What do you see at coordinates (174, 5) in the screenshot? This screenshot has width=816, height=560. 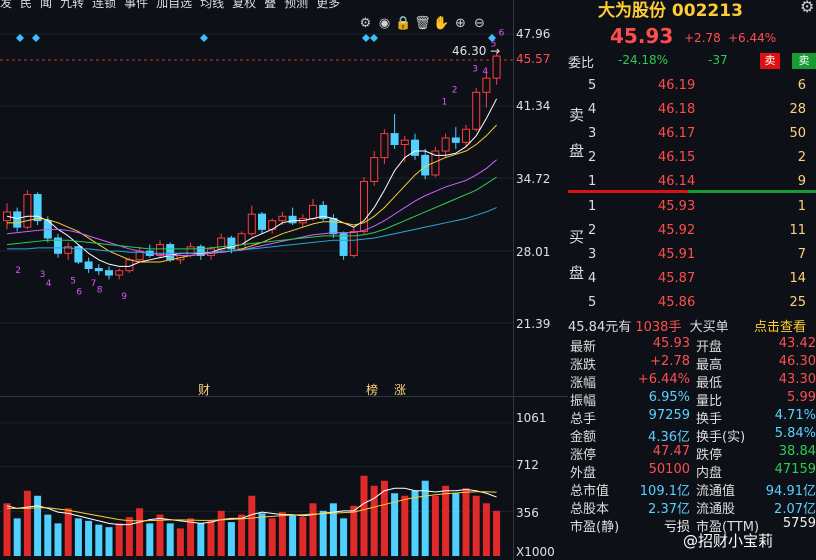 I see `toolbar-item: 加自选` at bounding box center [174, 5].